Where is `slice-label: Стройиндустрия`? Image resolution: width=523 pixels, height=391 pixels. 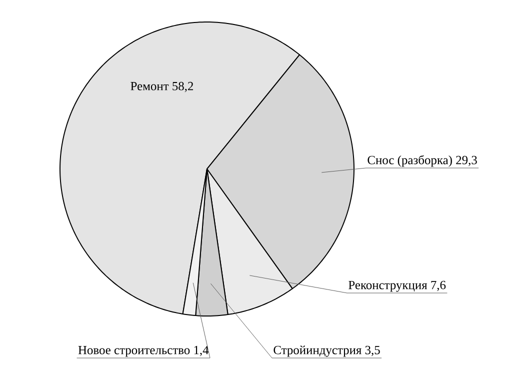 slice-label: Стройиндустрия is located at coordinates (318, 351).